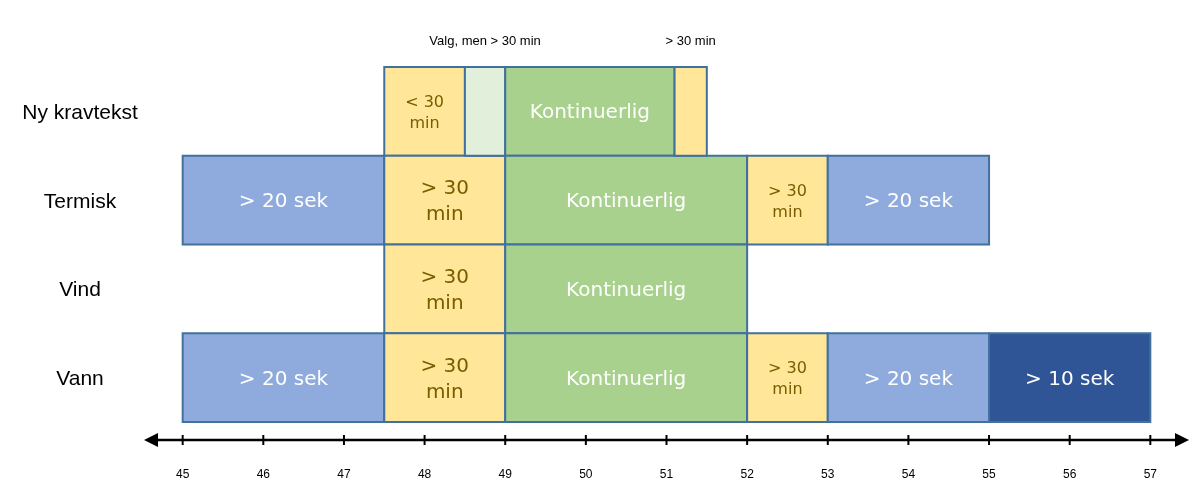  What do you see at coordinates (586, 474) in the screenshot?
I see `x-tick-label: 50` at bounding box center [586, 474].